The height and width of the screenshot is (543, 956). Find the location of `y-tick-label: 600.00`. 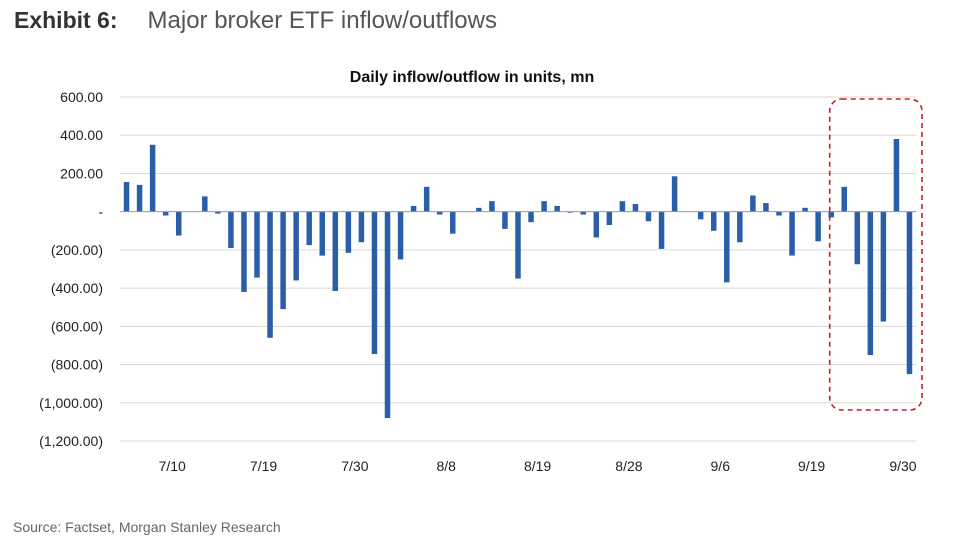

y-tick-label: 600.00 is located at coordinates (81, 97).